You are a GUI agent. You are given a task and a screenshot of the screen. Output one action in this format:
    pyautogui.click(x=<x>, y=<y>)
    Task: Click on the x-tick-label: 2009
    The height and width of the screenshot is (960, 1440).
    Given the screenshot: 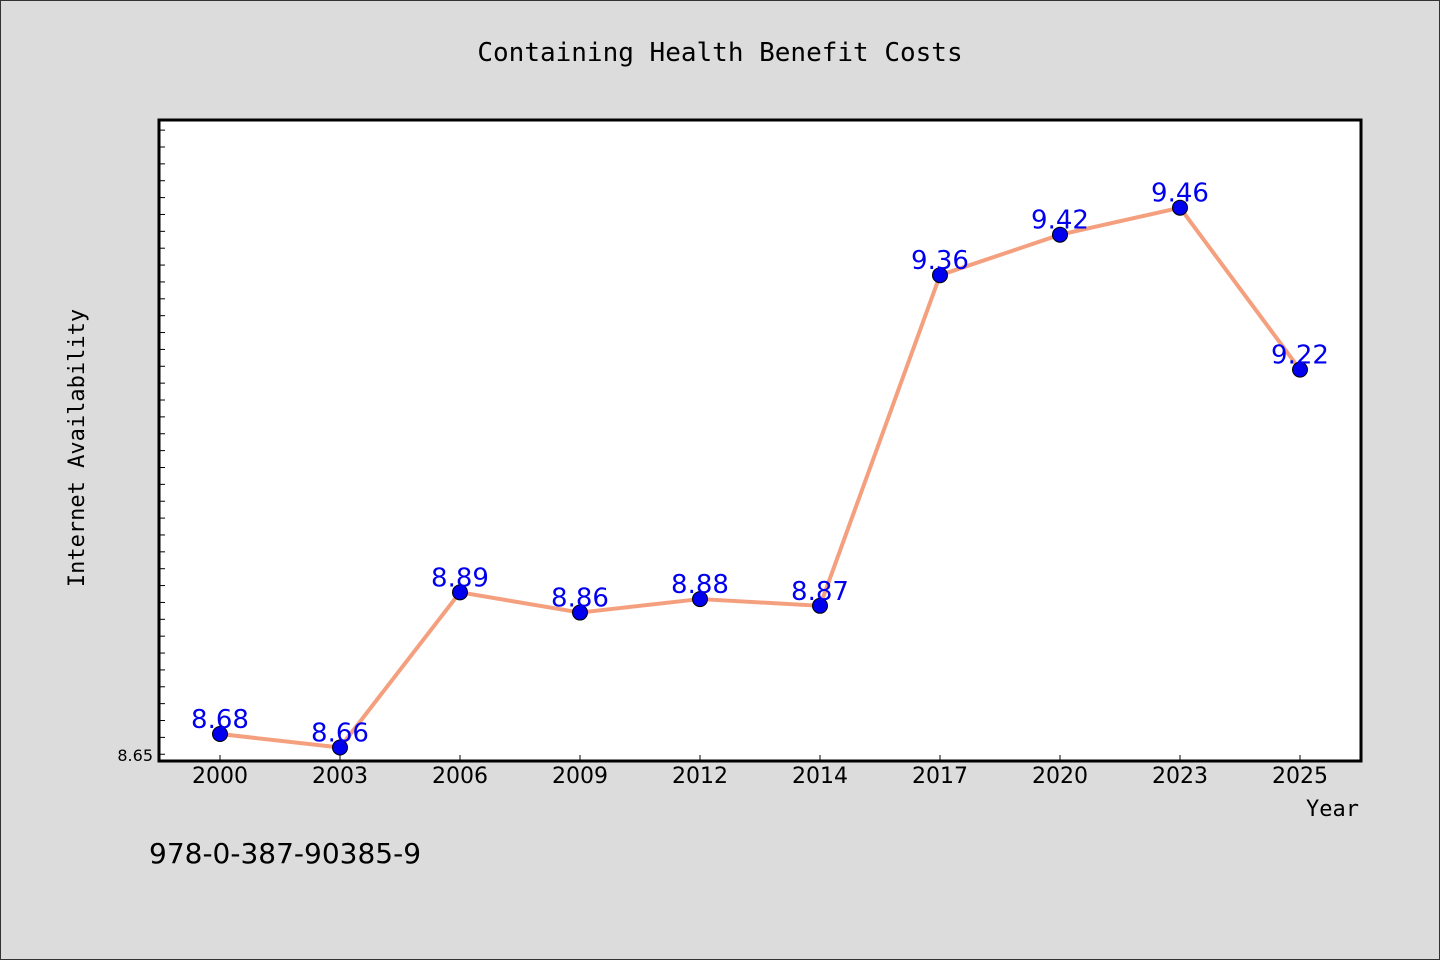 What is the action you would take?
    pyautogui.click(x=580, y=776)
    